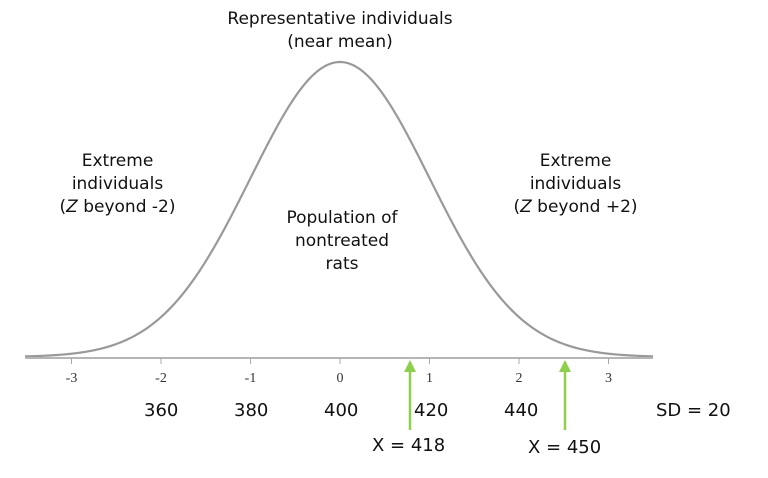 This screenshot has width=768, height=478. Describe the element at coordinates (342, 218) in the screenshot. I see `center-label-line-1: Population of` at that location.